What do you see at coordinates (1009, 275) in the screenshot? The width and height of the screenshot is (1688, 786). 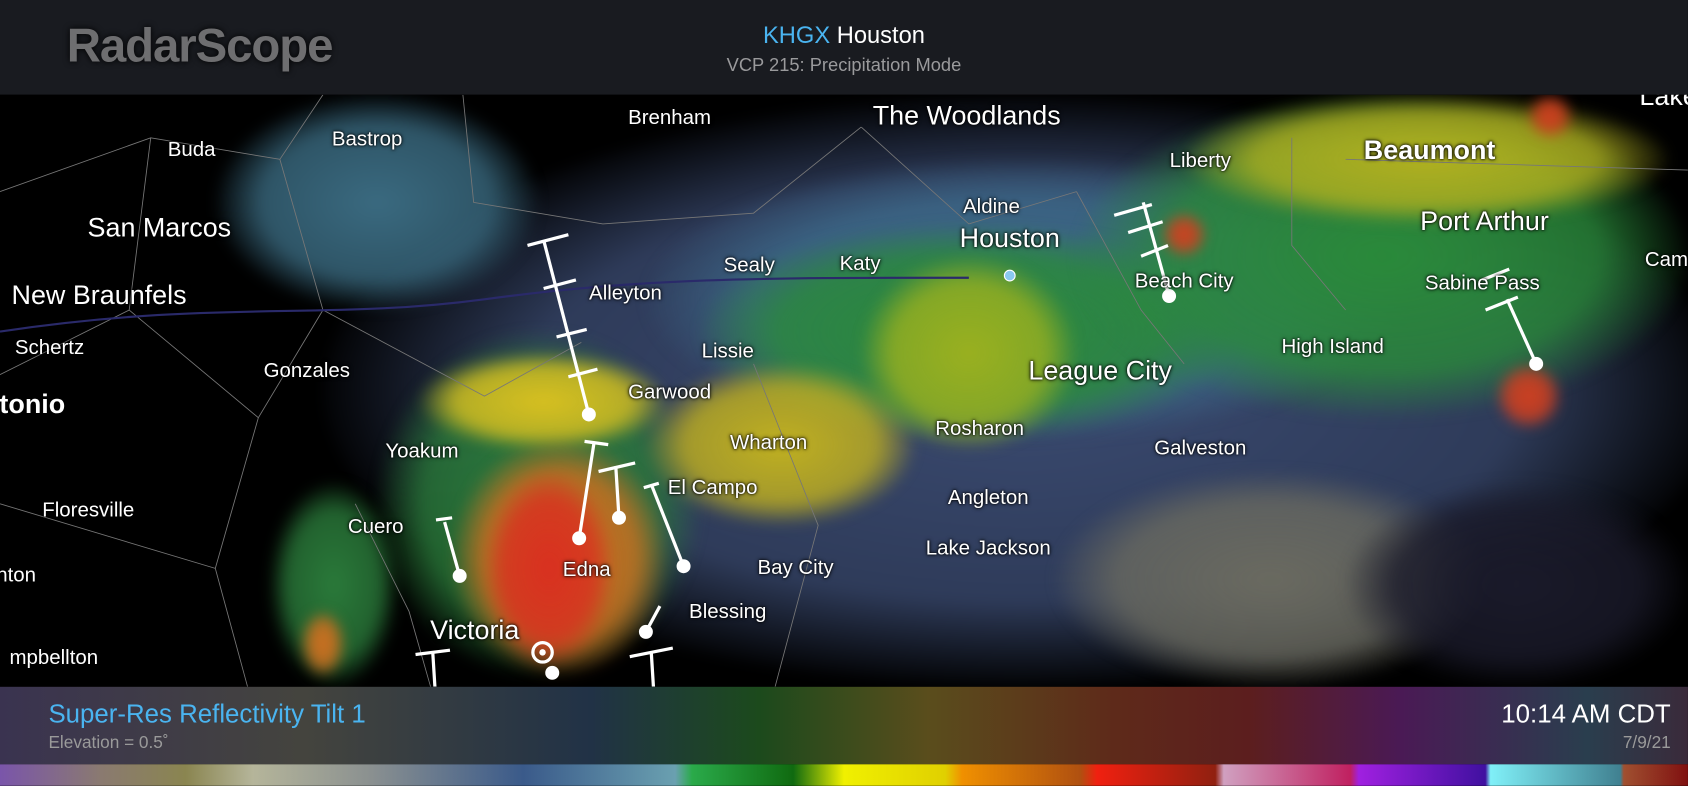 I see `location-marker` at bounding box center [1009, 275].